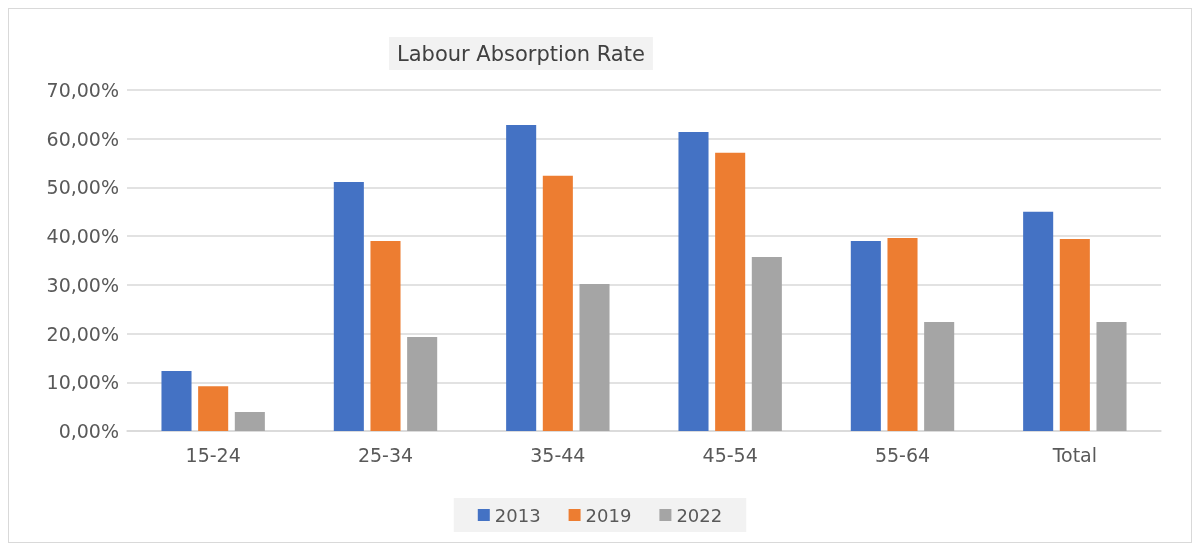 Image resolution: width=1202 pixels, height=551 pixels. Describe the element at coordinates (82, 90) in the screenshot. I see `y-tick-label: 70,00%` at that location.